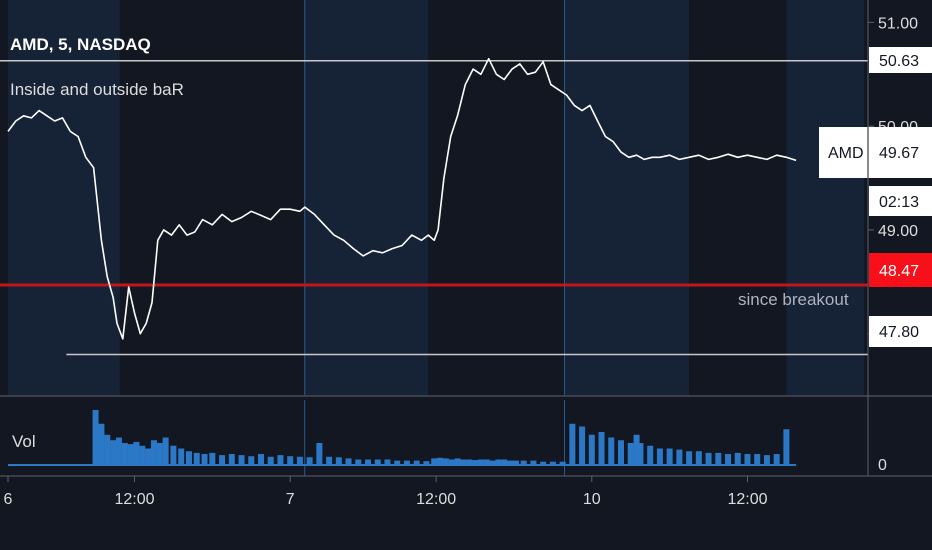  I want to click on low-level-tag: 47.80, so click(900, 331).